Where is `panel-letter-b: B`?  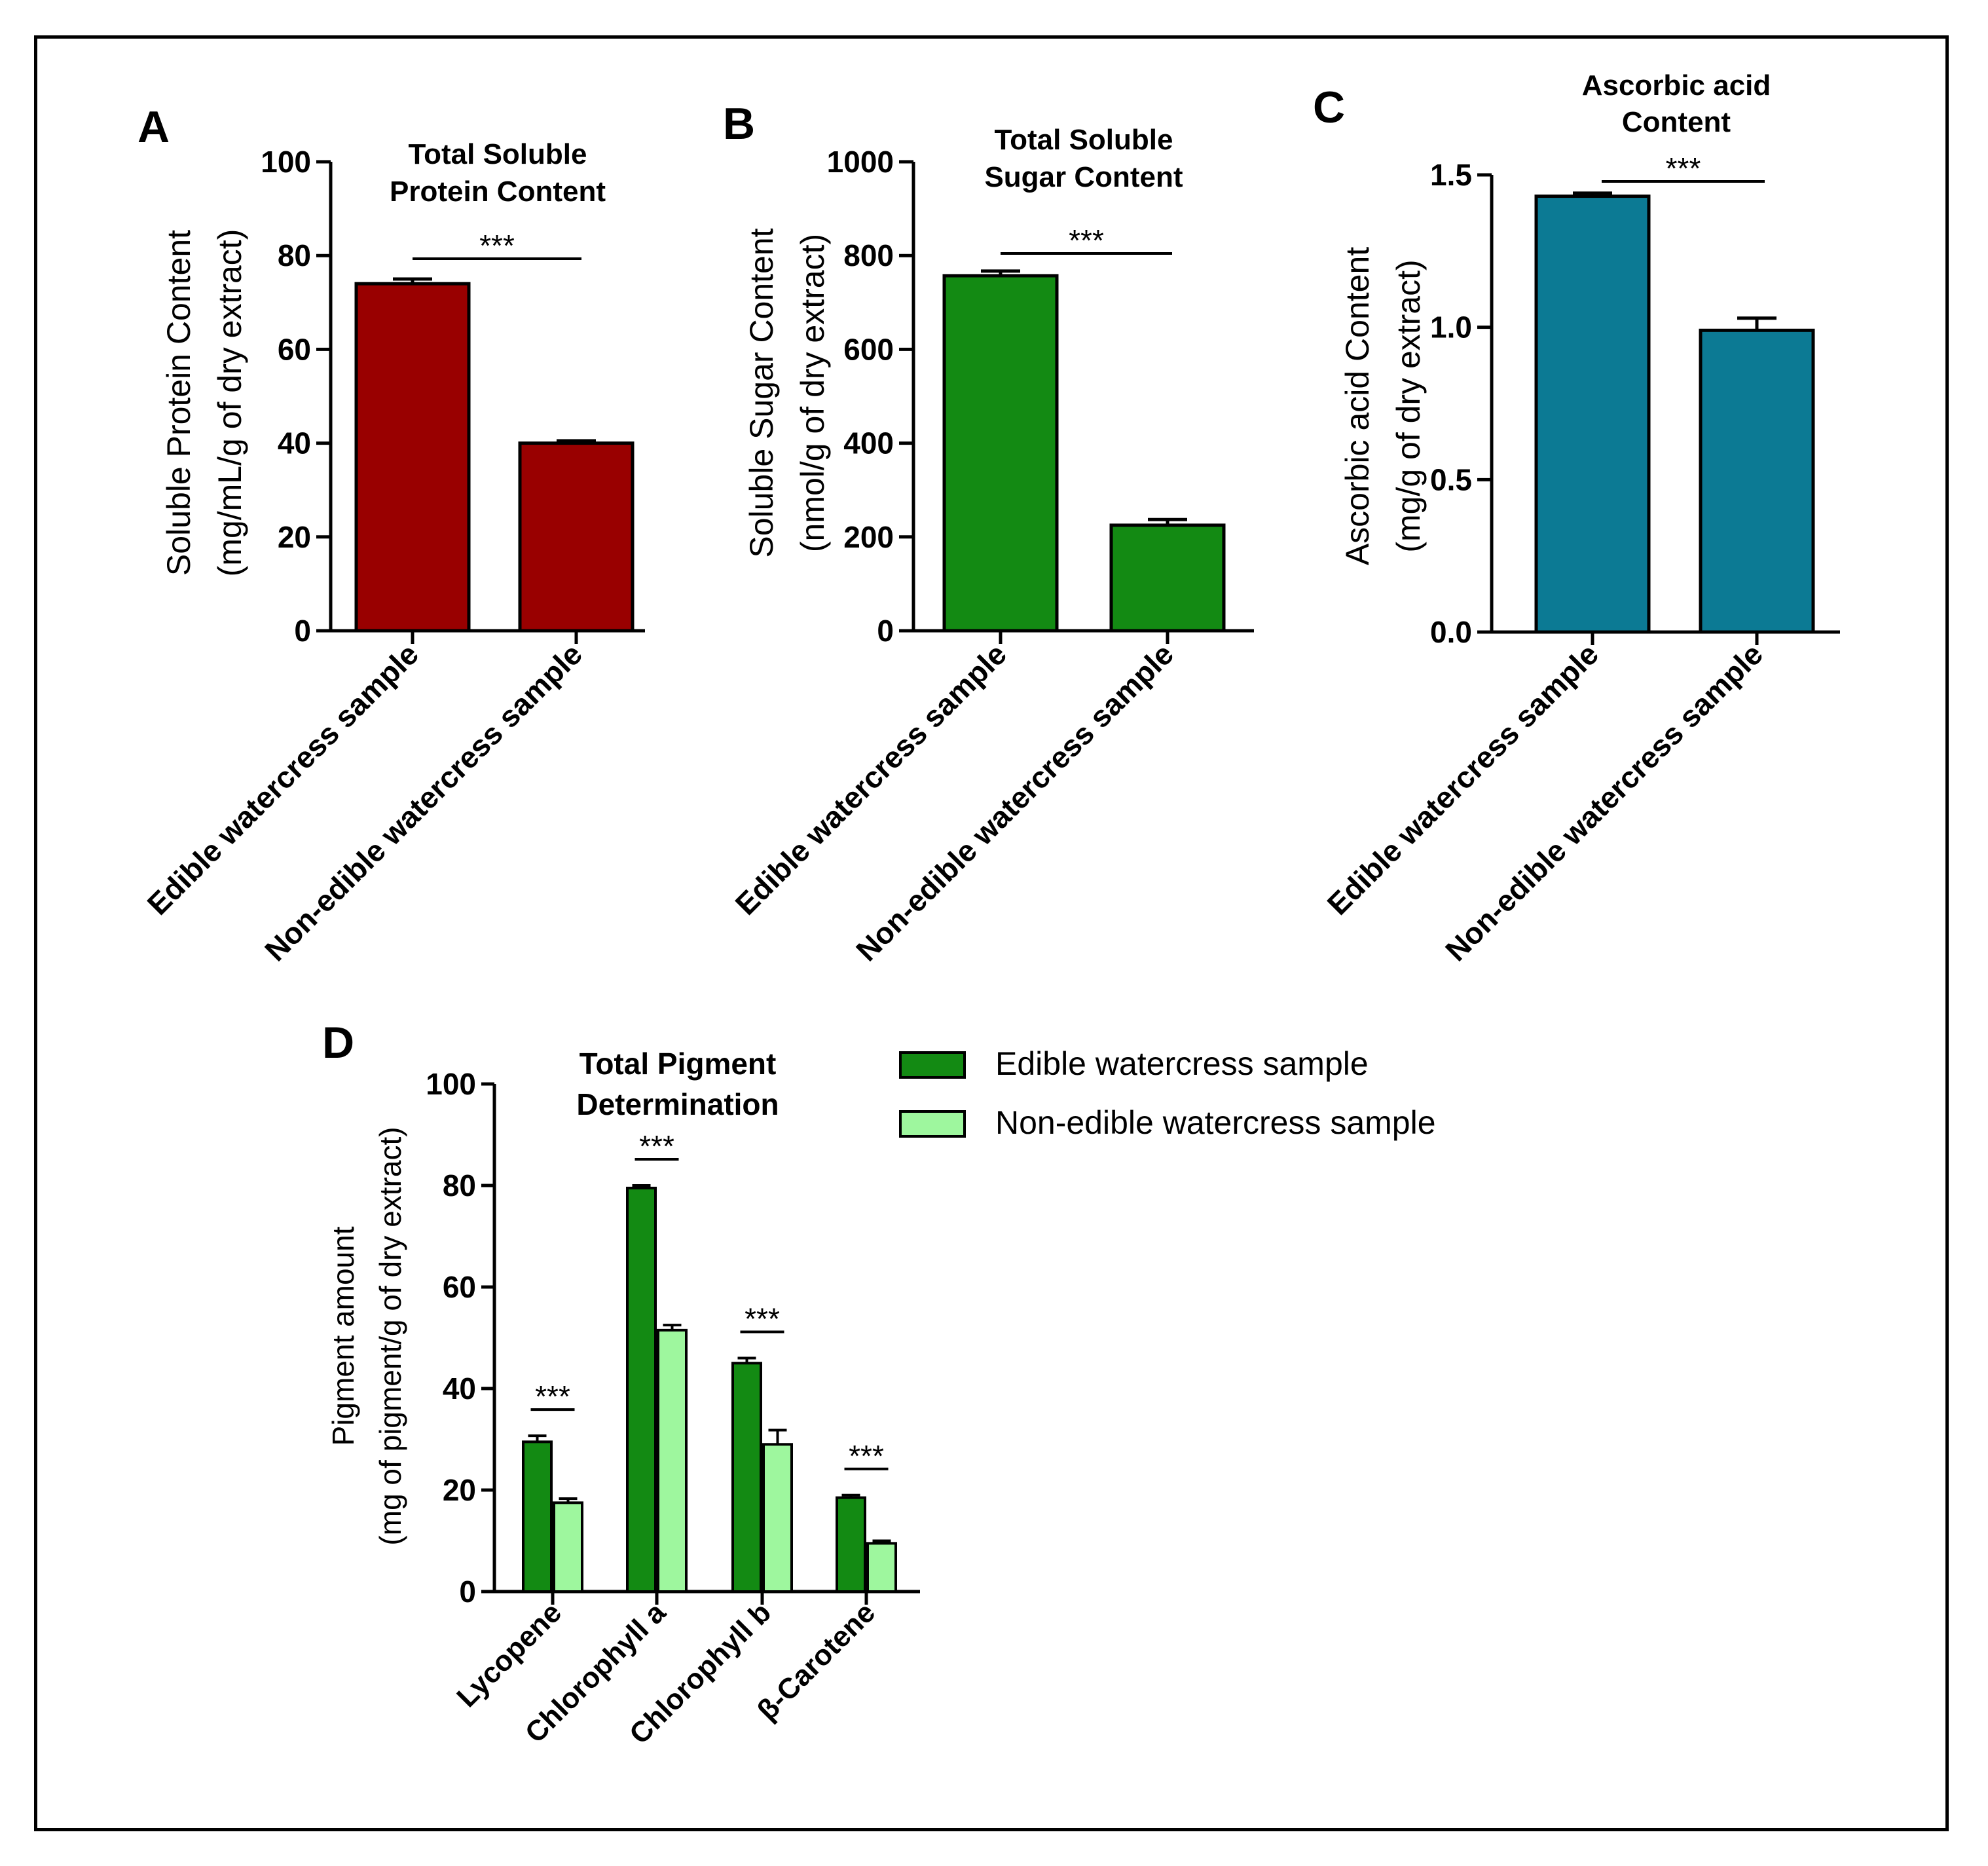
panel-letter-b: B is located at coordinates (739, 124).